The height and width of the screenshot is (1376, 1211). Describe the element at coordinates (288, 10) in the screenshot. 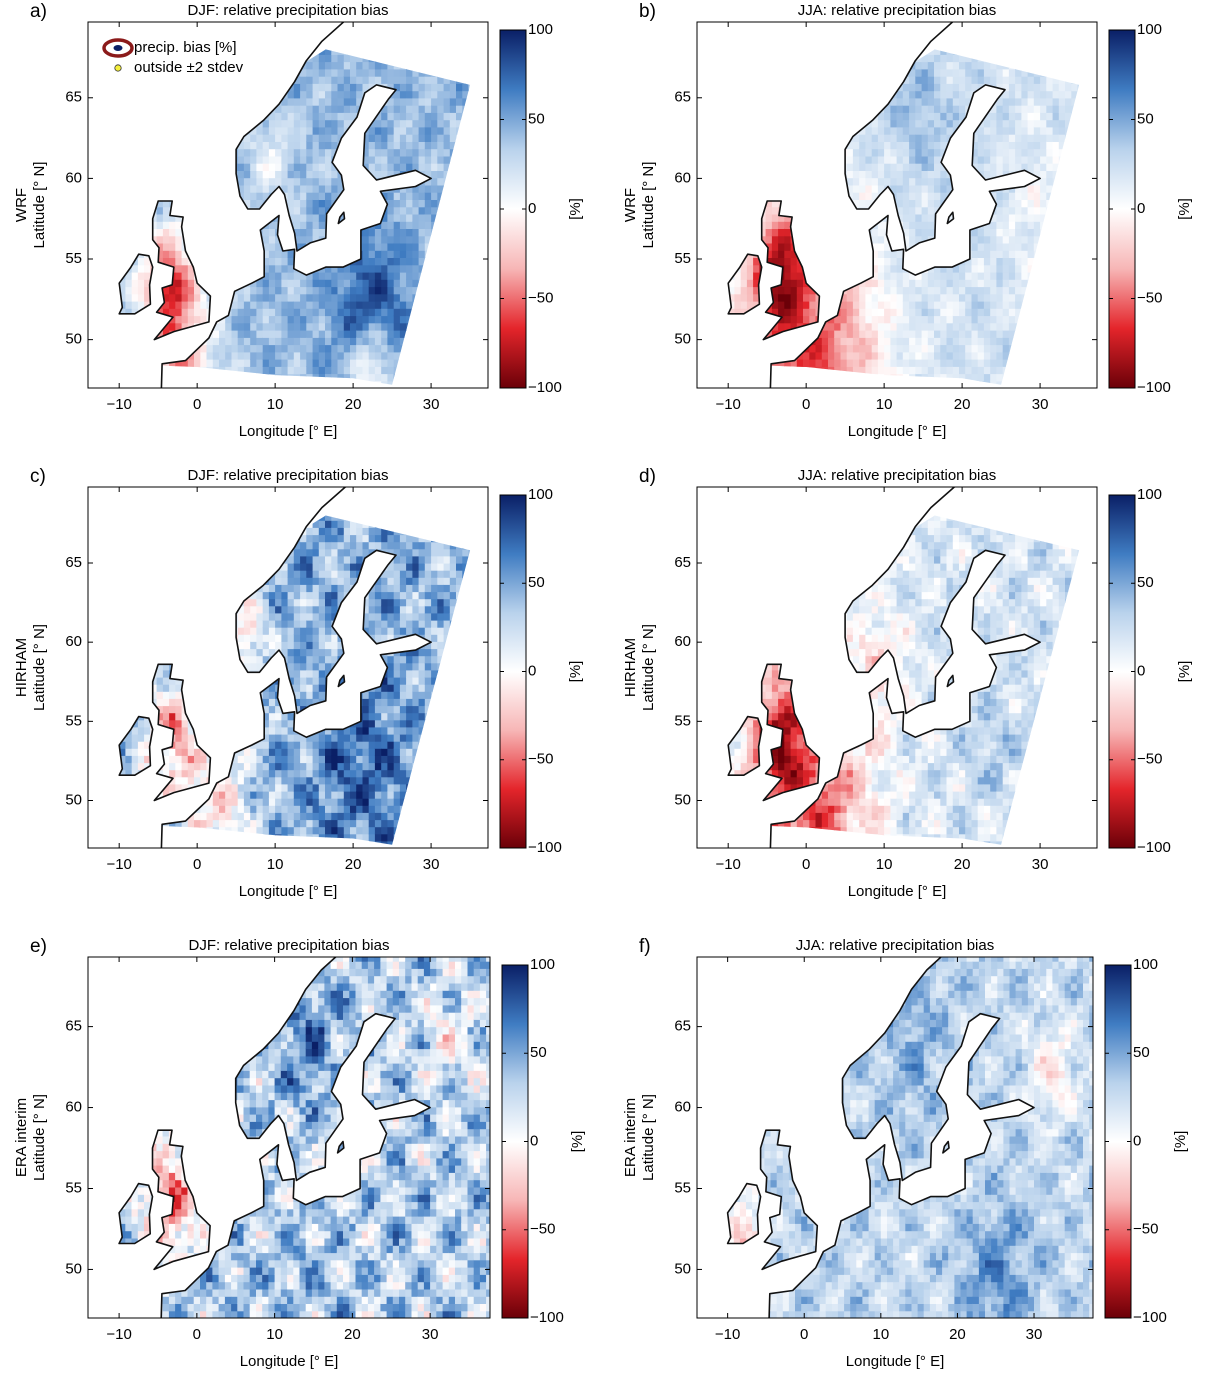

I see `panel-title: DJF: relative precipitation bias` at that location.